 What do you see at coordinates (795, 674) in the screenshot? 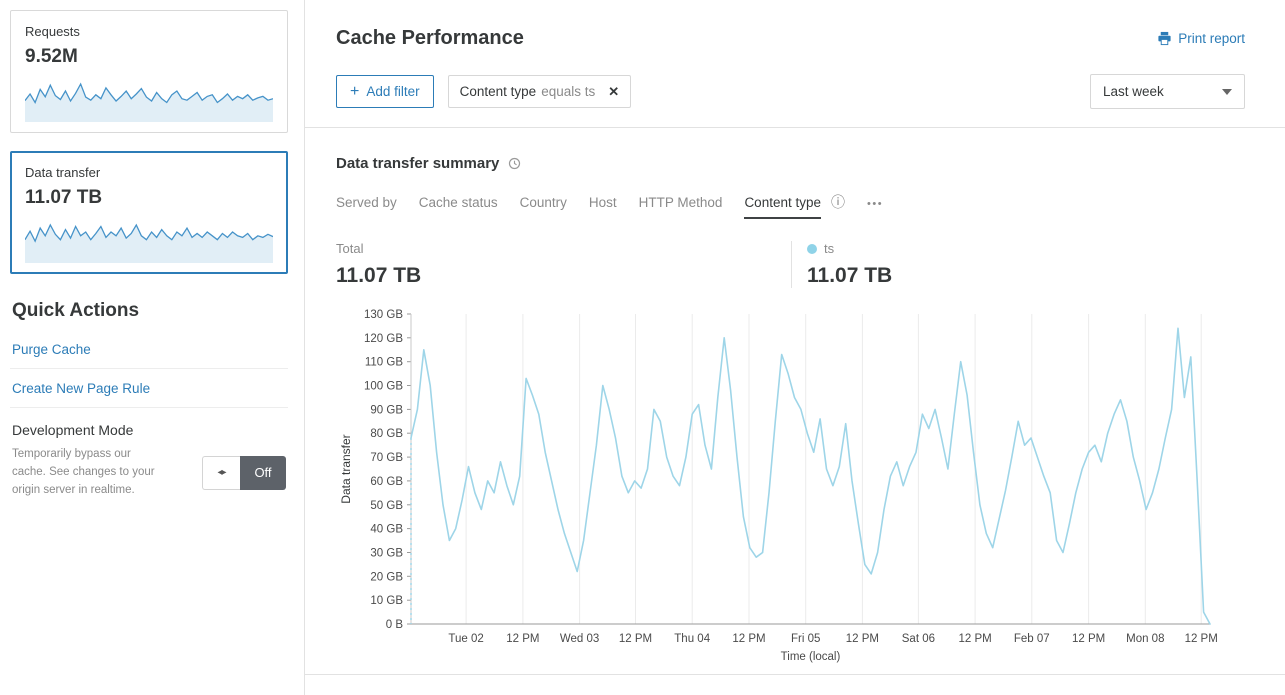
I see `section-bottom-divider` at bounding box center [795, 674].